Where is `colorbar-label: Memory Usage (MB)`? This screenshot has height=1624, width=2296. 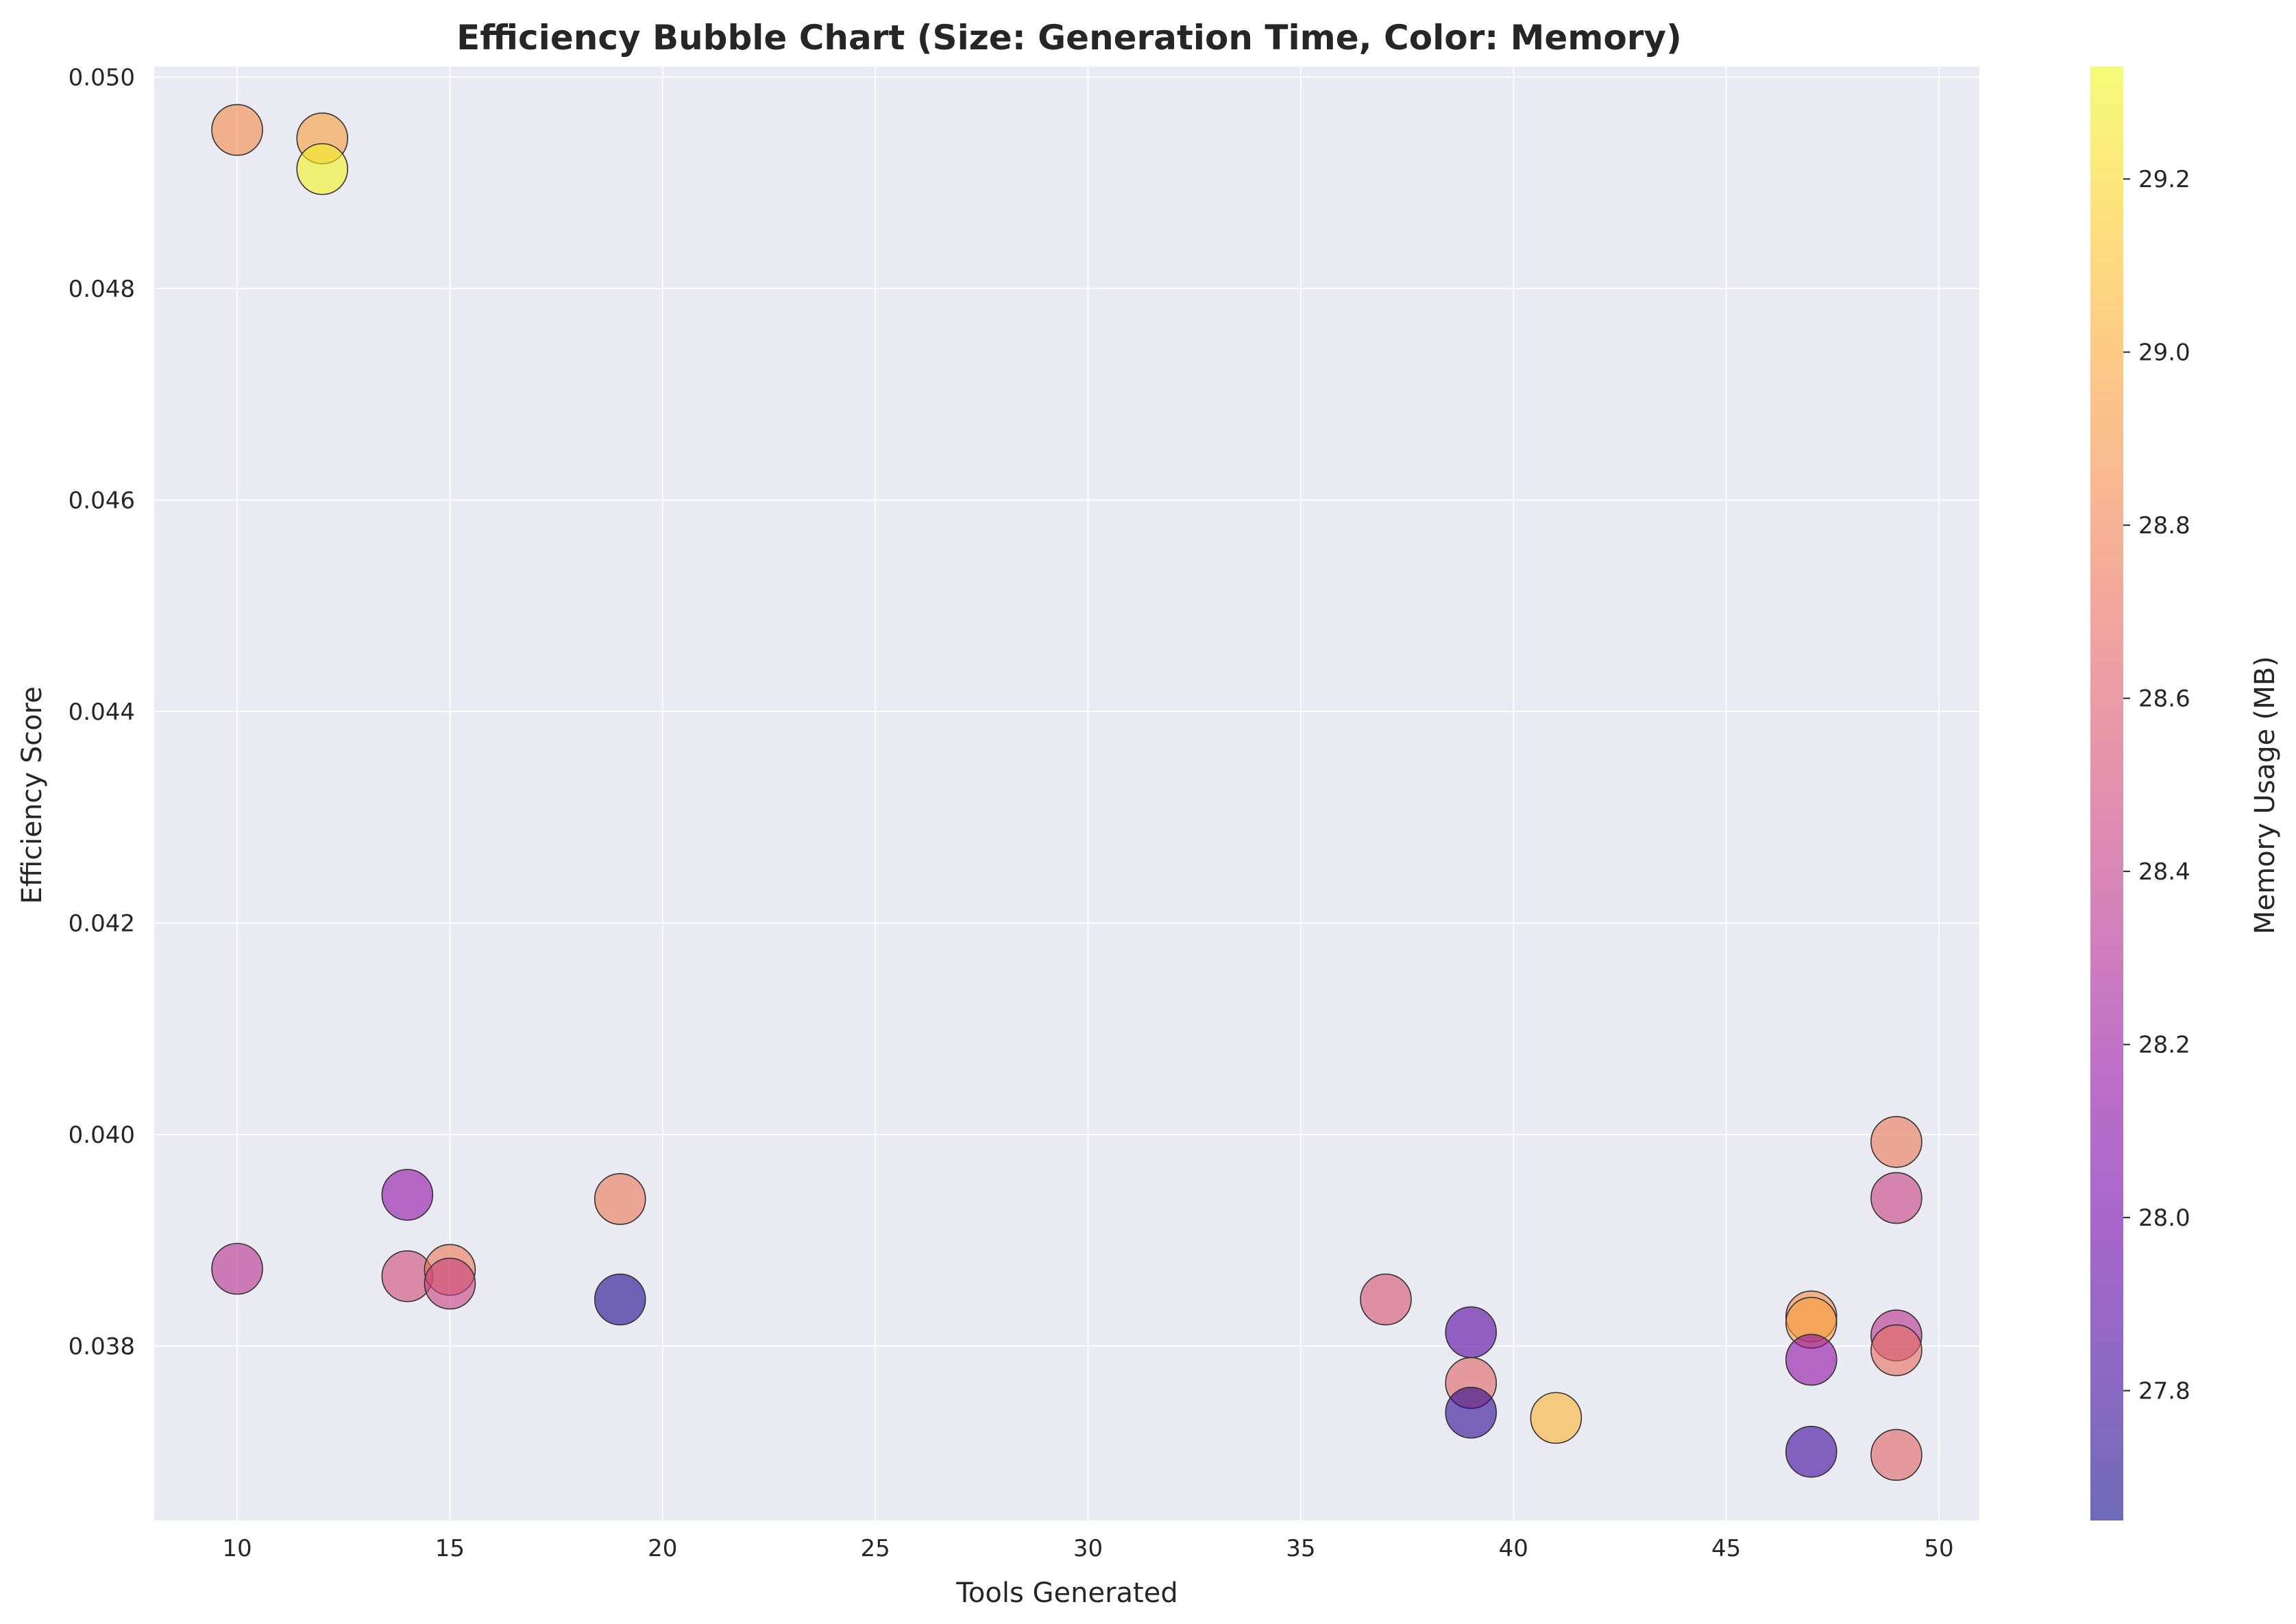
colorbar-label: Memory Usage (MB) is located at coordinates (2265, 795).